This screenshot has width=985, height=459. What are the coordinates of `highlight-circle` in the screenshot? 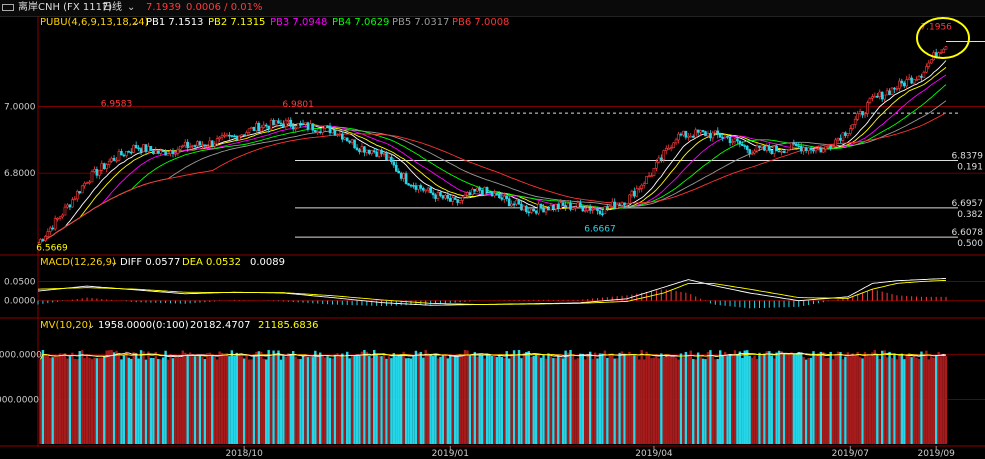 It's located at (943, 38).